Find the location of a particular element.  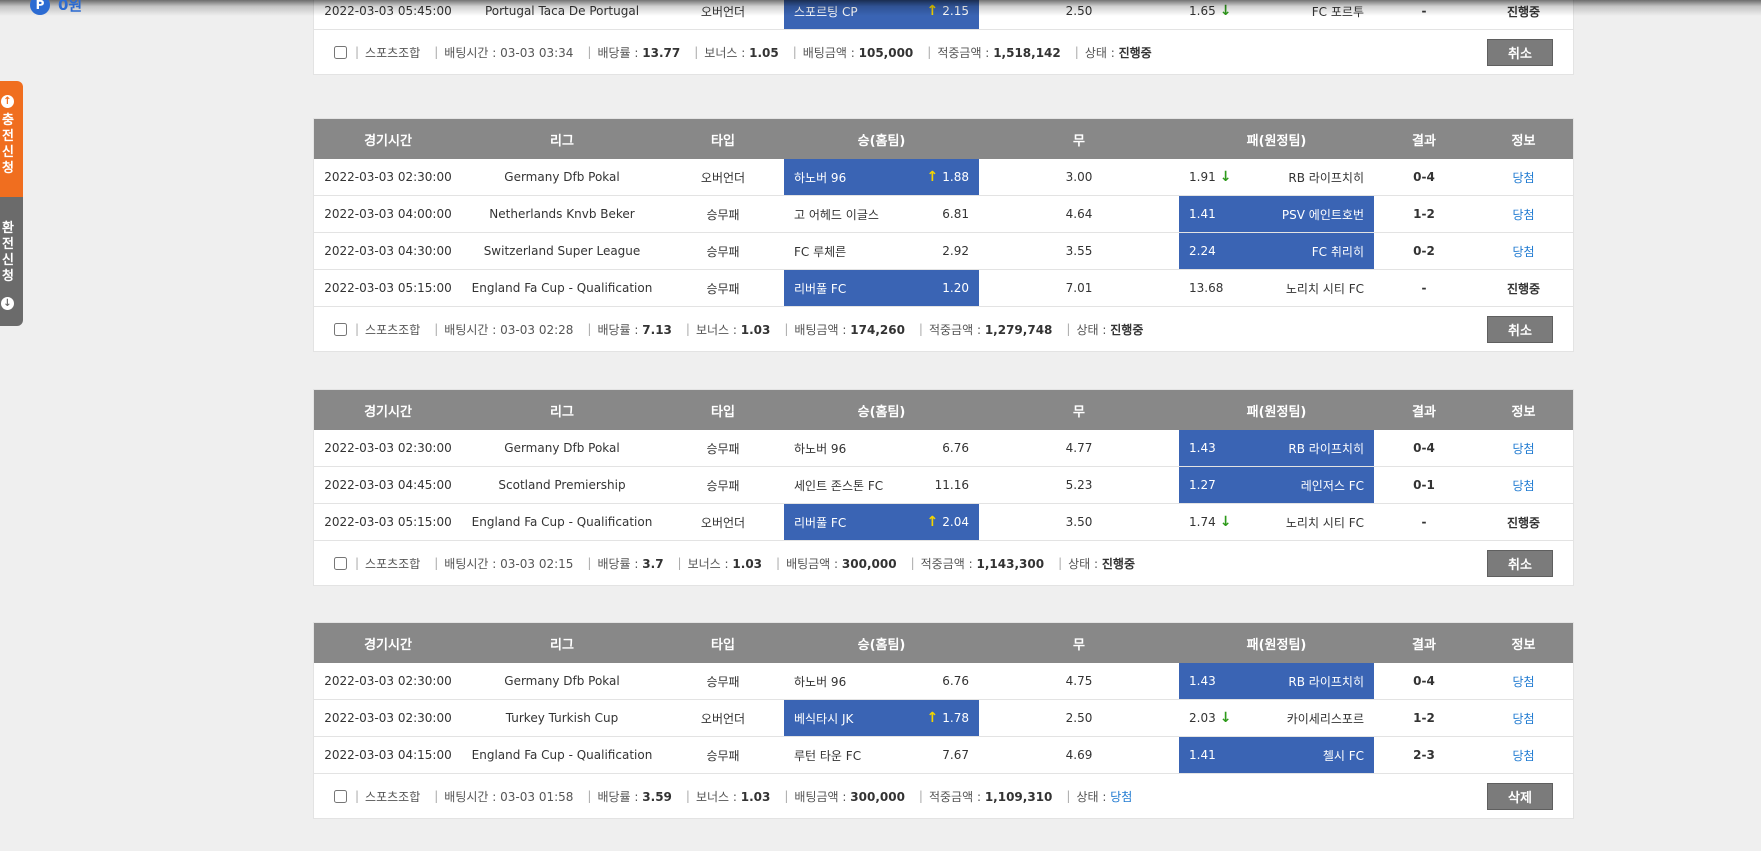

total-odds-value: 13.77 is located at coordinates (661, 52).